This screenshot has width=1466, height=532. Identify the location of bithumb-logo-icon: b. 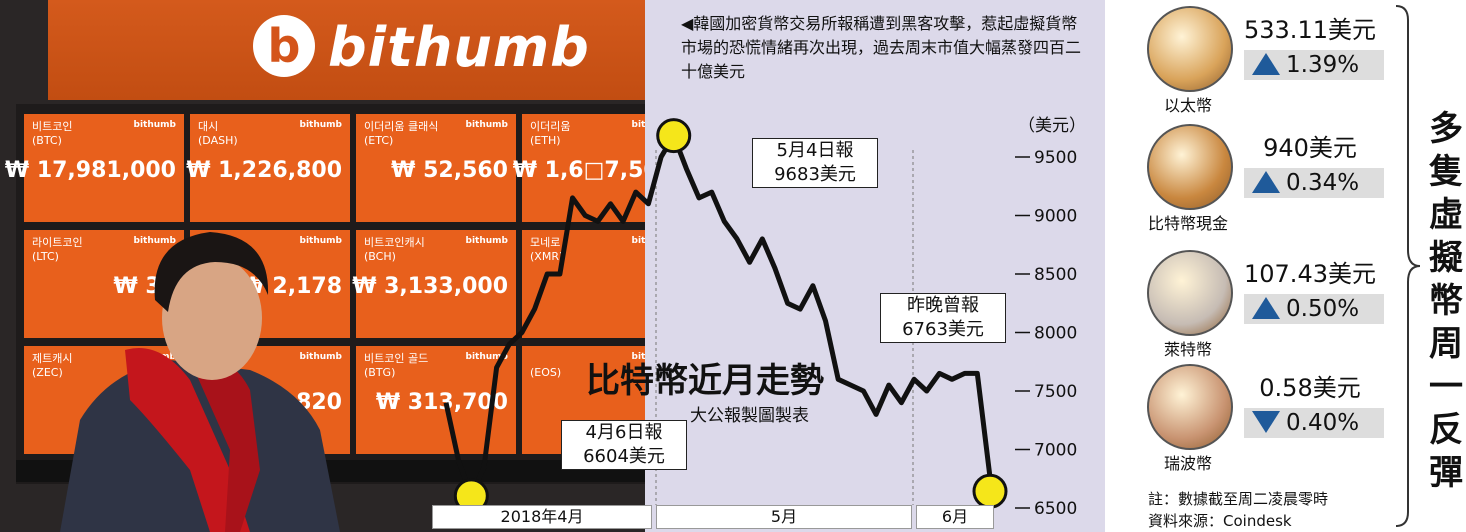
(284, 46).